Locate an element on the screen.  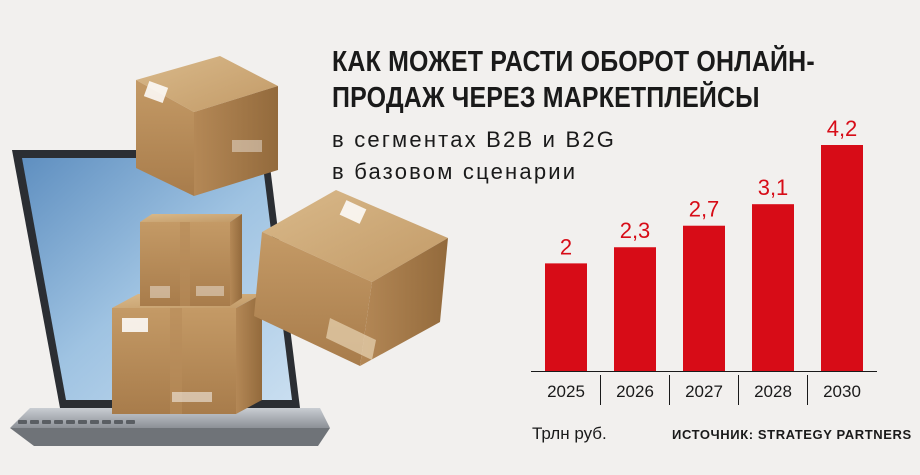
source-label: ИСТОЧНИК: STRATEGY PARTNERS is located at coordinates (792, 434).